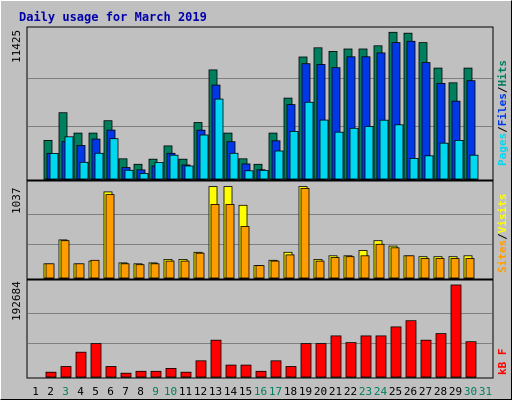 The width and height of the screenshot is (512, 401). I want to click on day-label-5: 5, so click(95, 391).